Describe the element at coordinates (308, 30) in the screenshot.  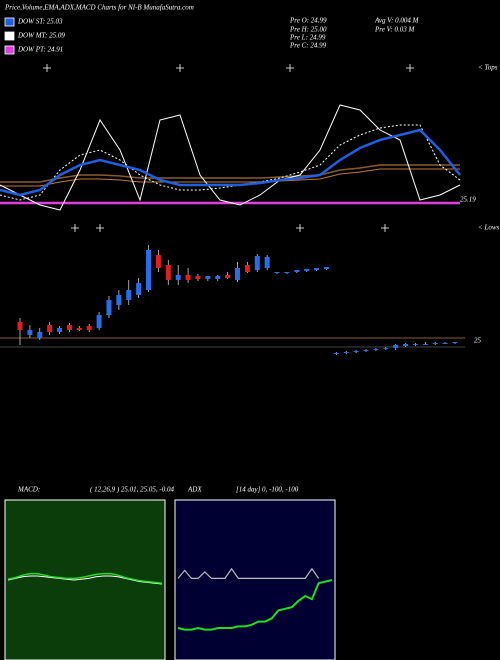
I see `stat-label: Pre H: 25.00` at that location.